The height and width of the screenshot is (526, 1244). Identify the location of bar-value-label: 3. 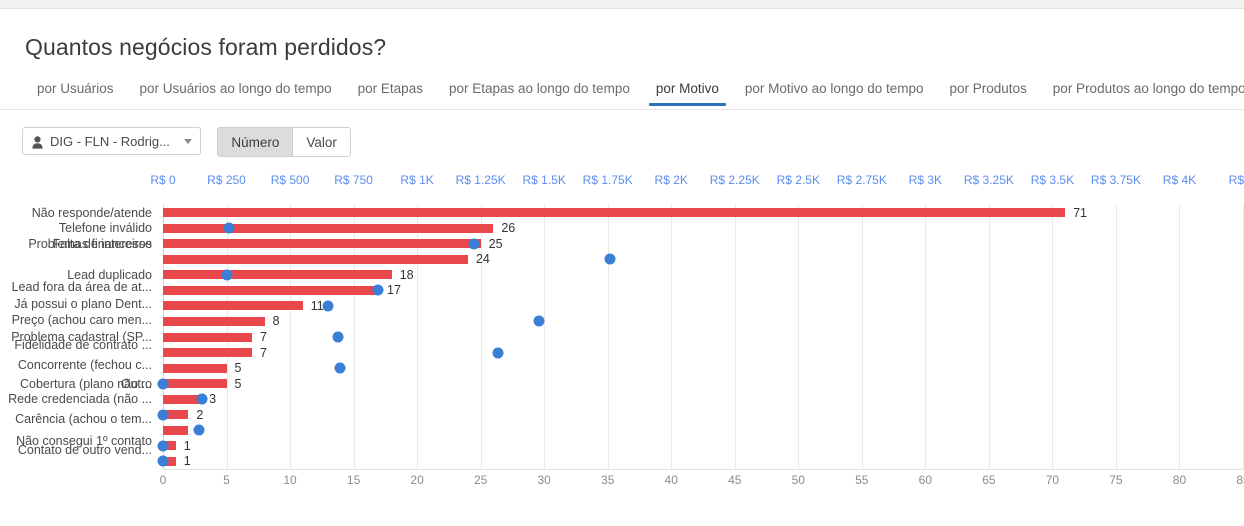
(213, 399).